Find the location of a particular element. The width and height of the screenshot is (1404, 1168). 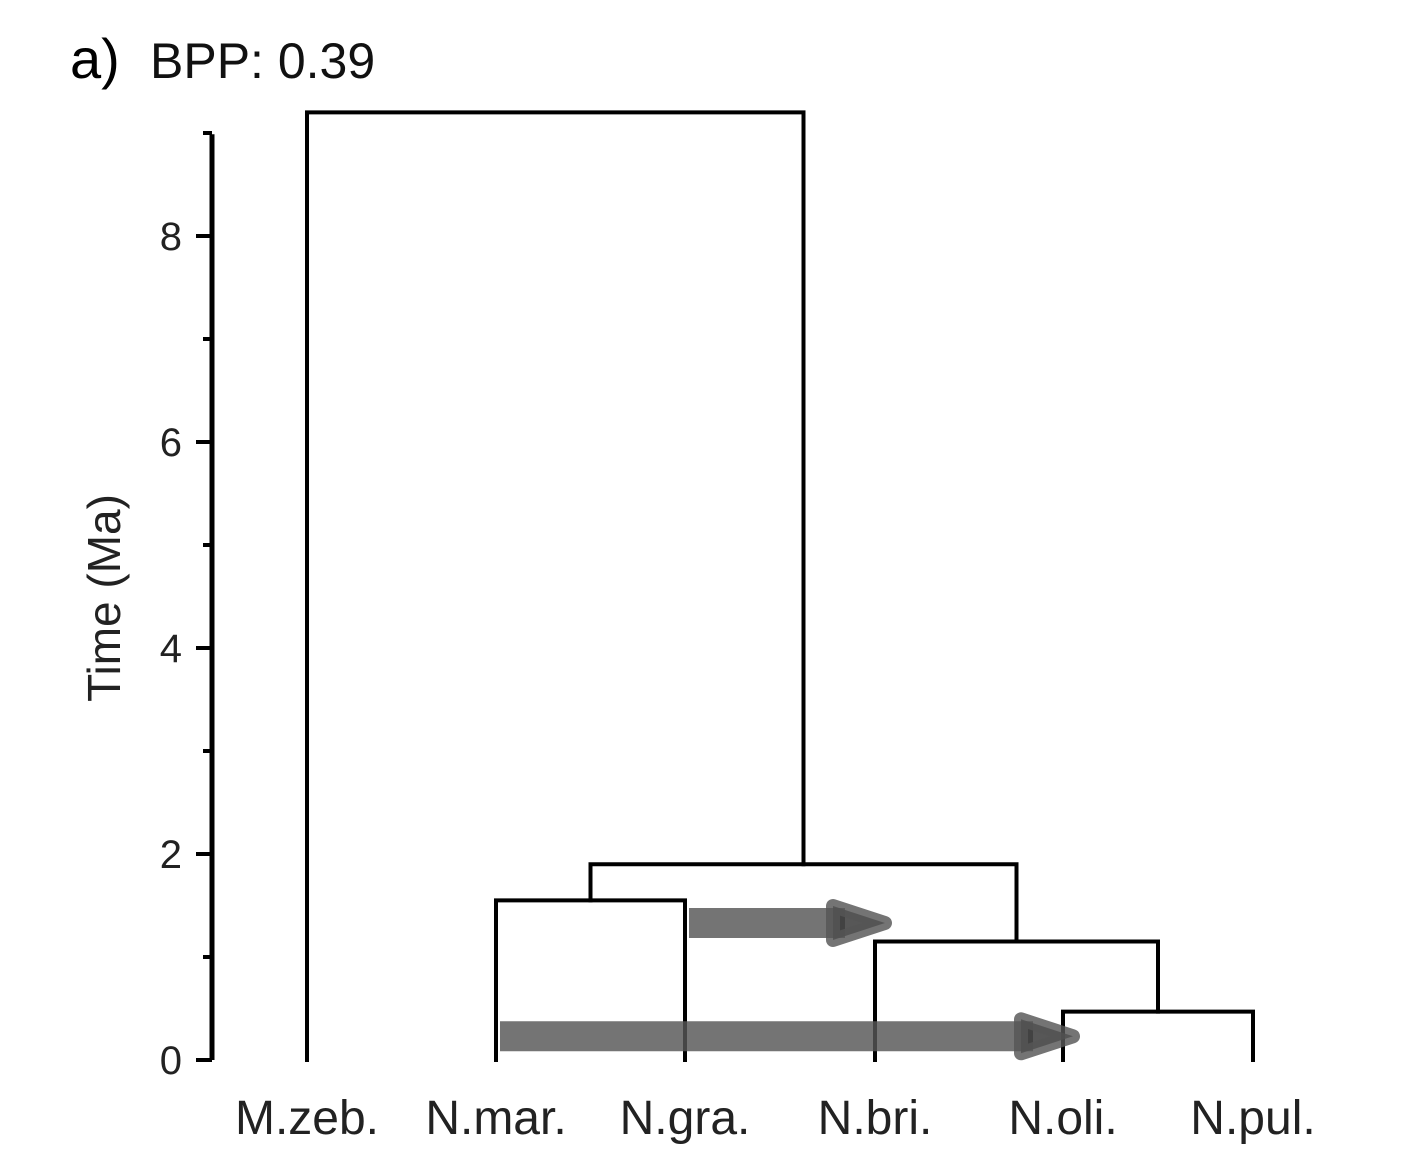

taxon-label: N.oli. is located at coordinates (1062, 1118).